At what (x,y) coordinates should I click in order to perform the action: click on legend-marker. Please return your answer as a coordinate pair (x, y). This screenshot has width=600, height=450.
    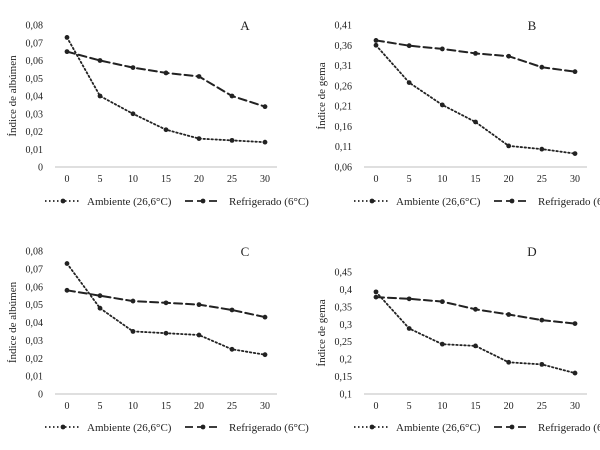
    Looking at the image, I should click on (63, 427).